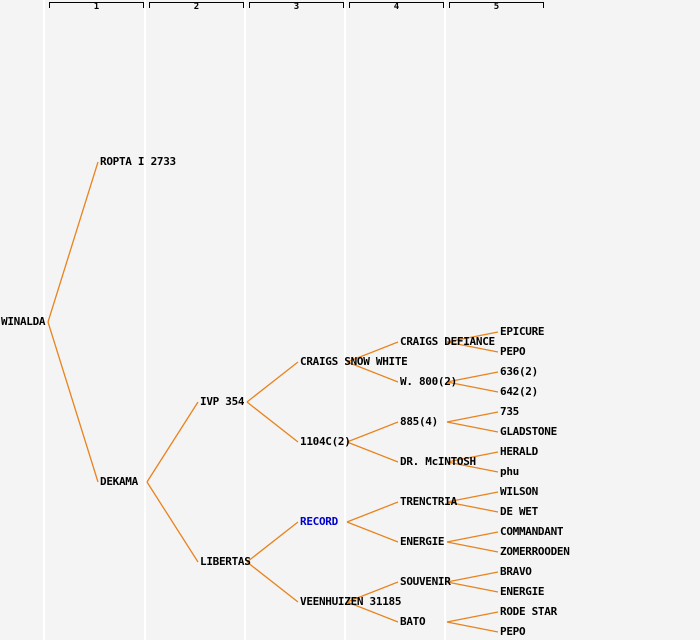  I want to click on tree-node-n642: 642(2), so click(519, 391).